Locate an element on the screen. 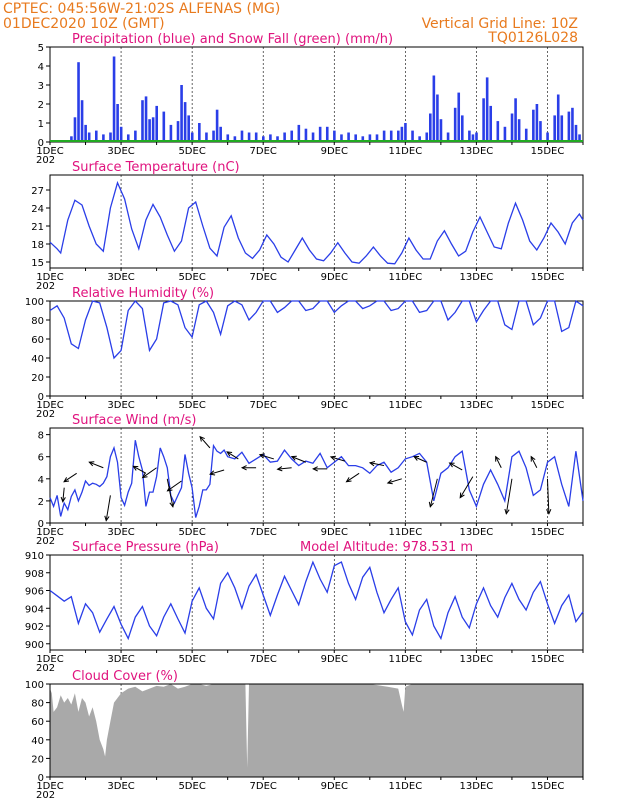 This screenshot has height=800, width=618. pressure-ytick-label: 908 is located at coordinates (34, 574).